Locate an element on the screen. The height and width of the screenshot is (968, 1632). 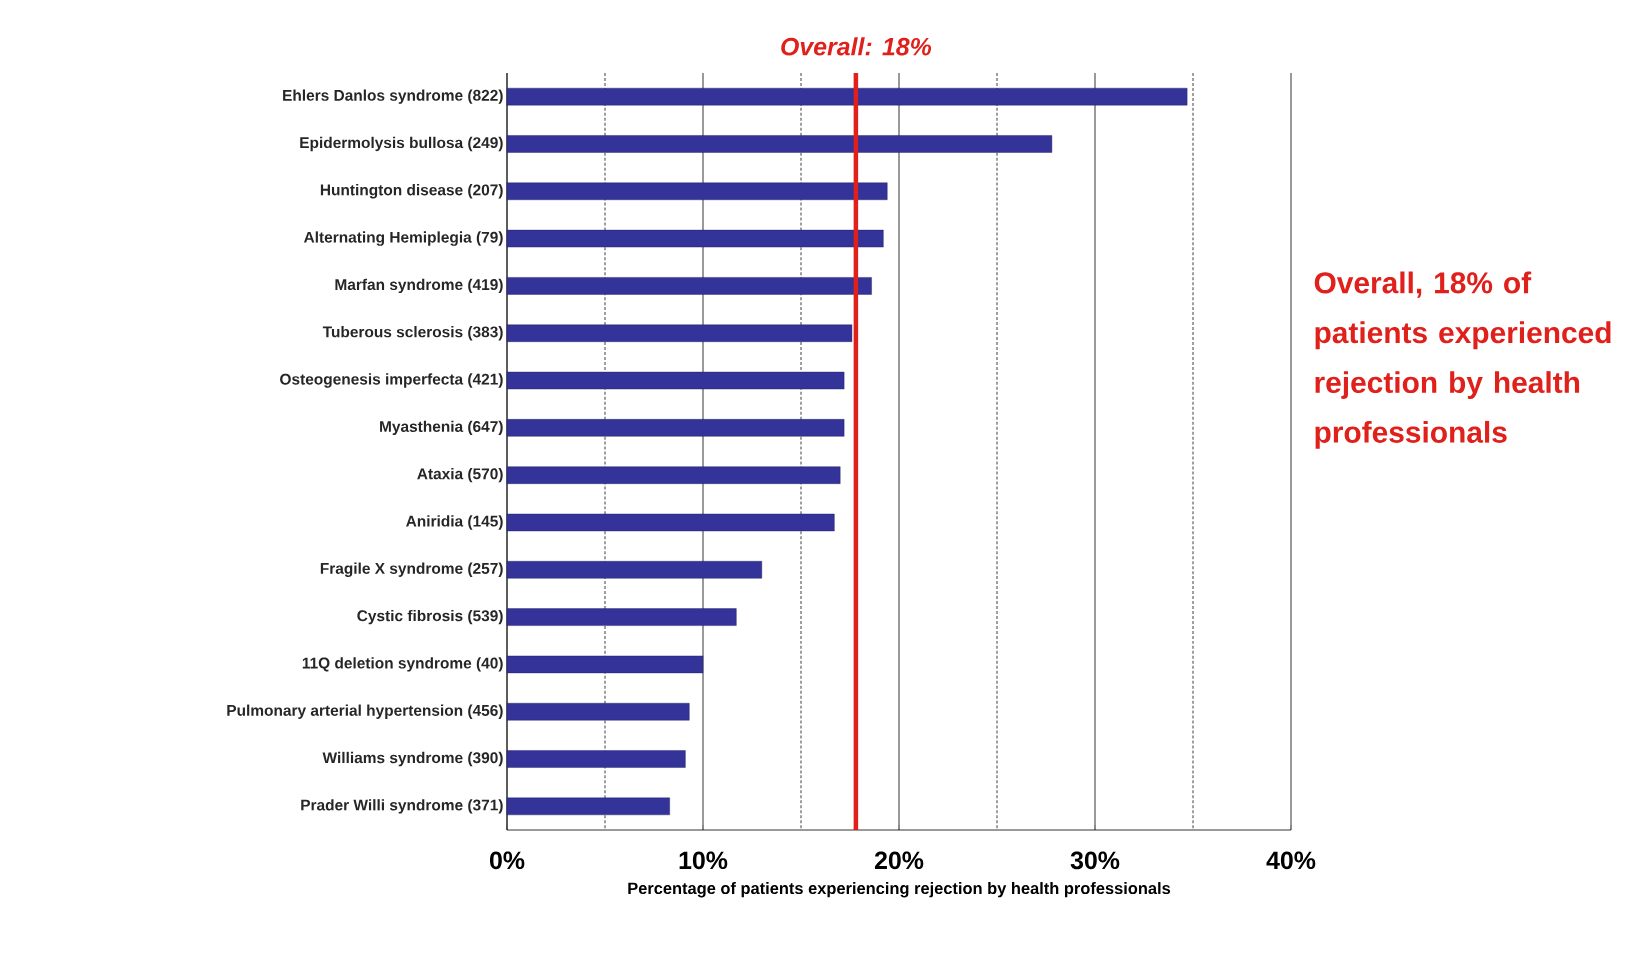
x-tick-label: 30% is located at coordinates (1095, 860).